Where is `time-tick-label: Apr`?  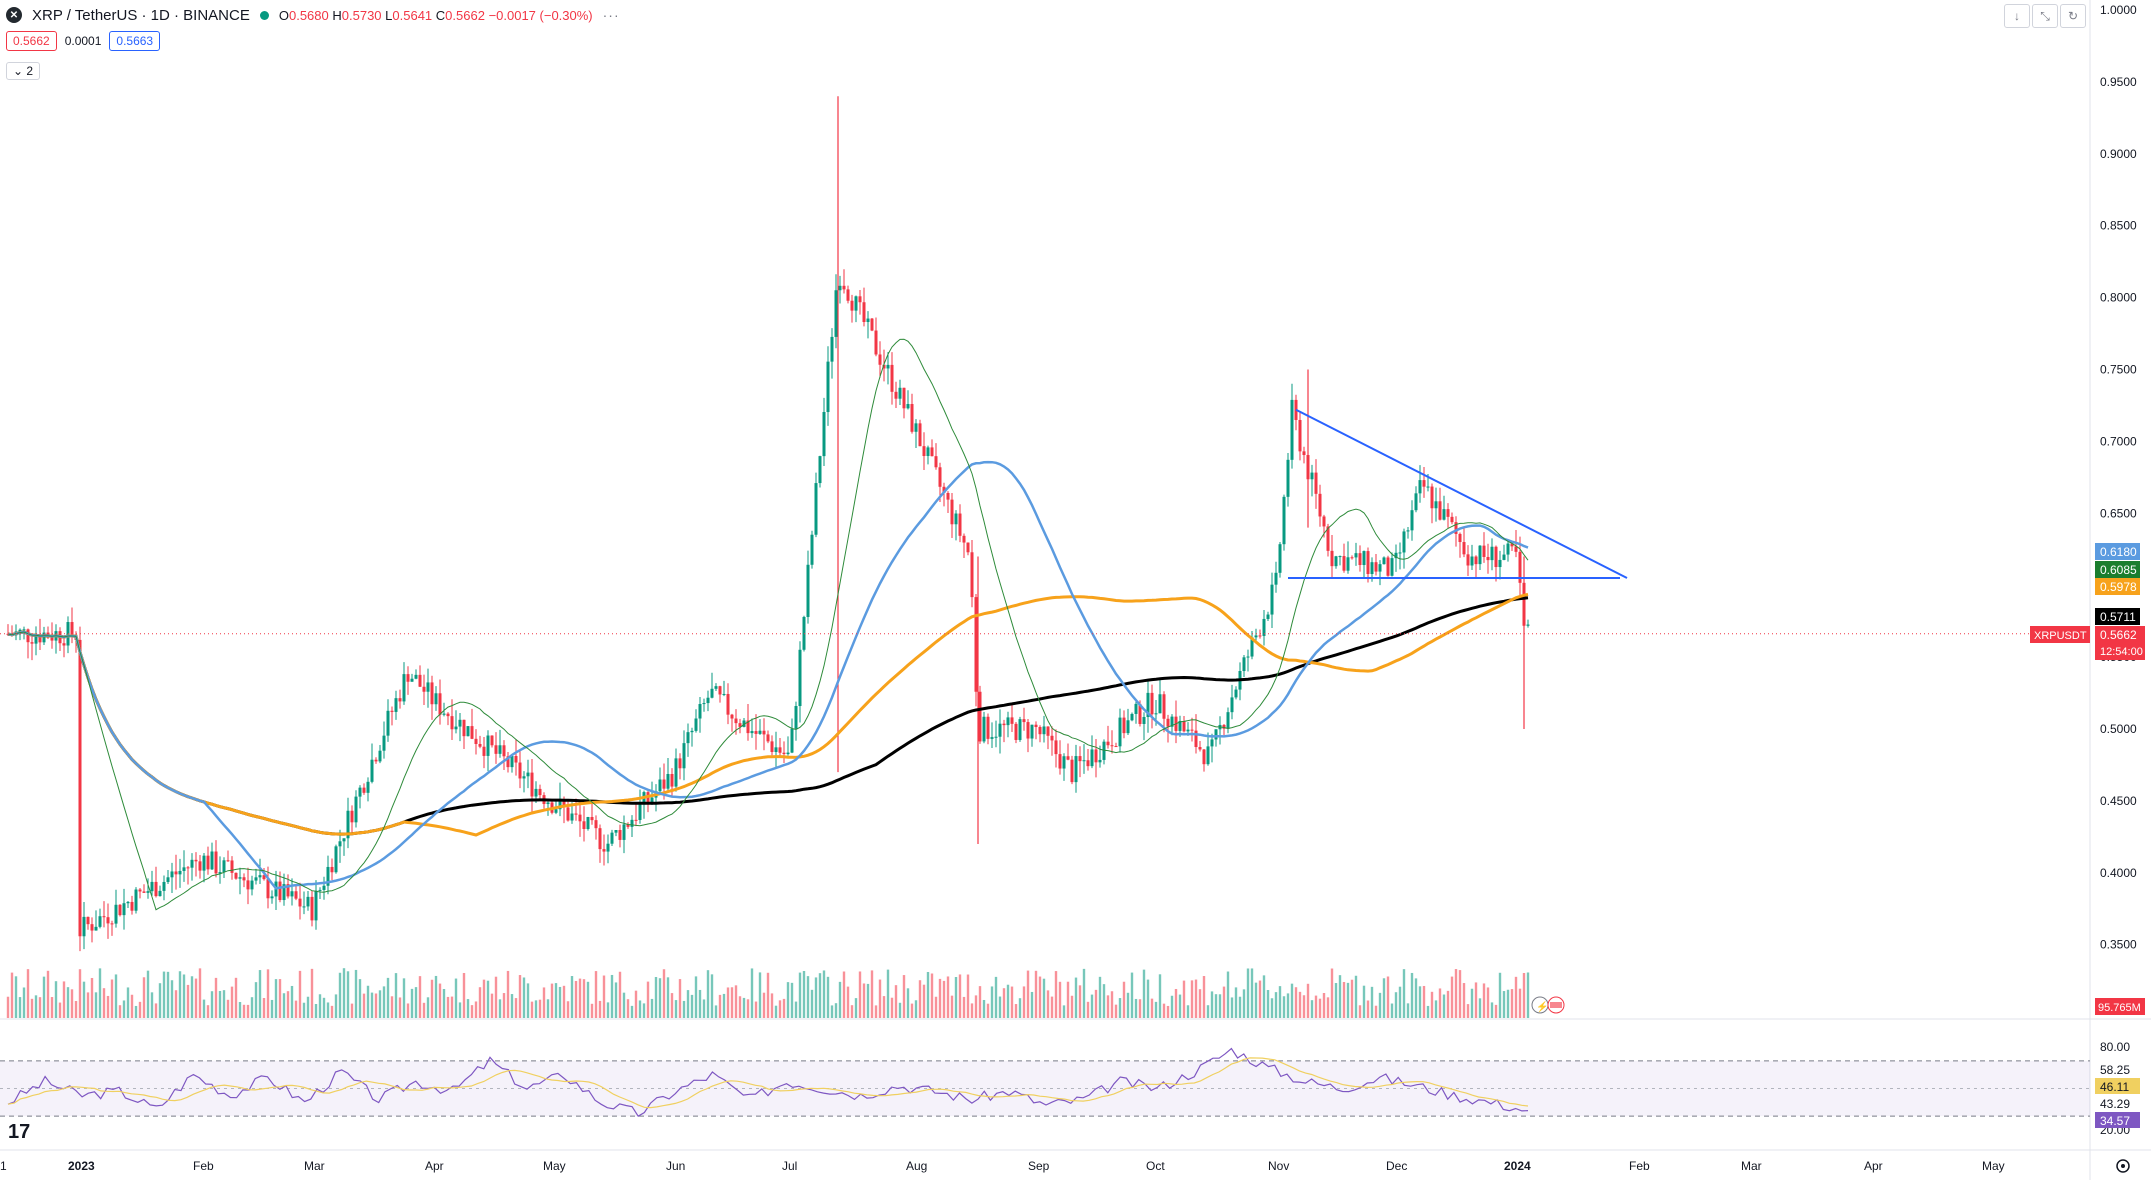
time-tick-label: Apr is located at coordinates (1873, 1166).